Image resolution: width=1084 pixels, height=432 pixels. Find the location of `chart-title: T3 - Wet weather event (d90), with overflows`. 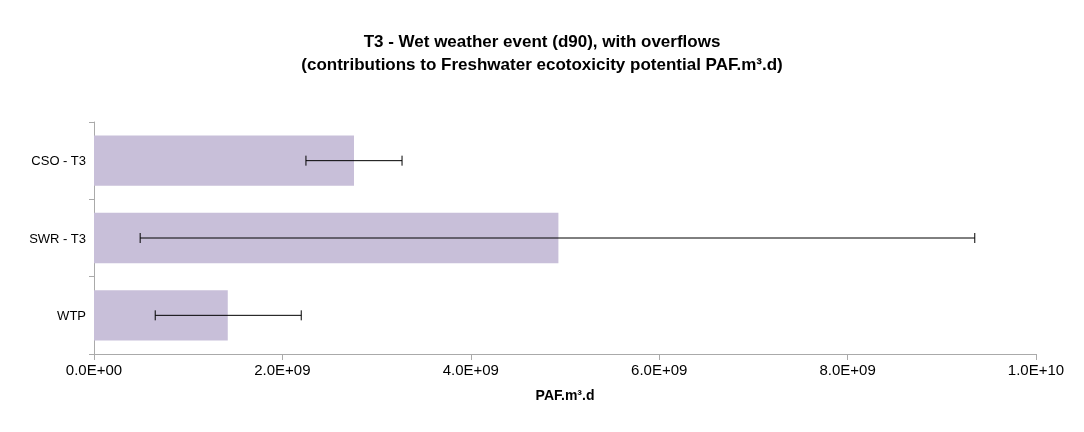

chart-title: T3 - Wet weather event (d90), with overflows is located at coordinates (542, 41).